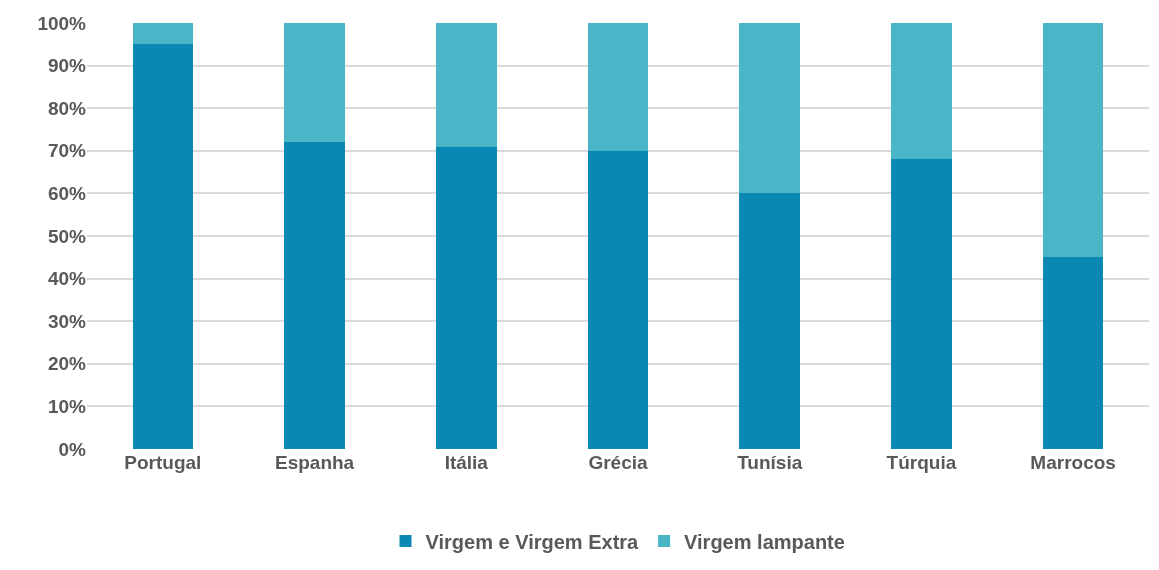 Image resolution: width=1159 pixels, height=570 pixels. Describe the element at coordinates (770, 462) in the screenshot. I see `x-tick-label: Tunísia` at that location.